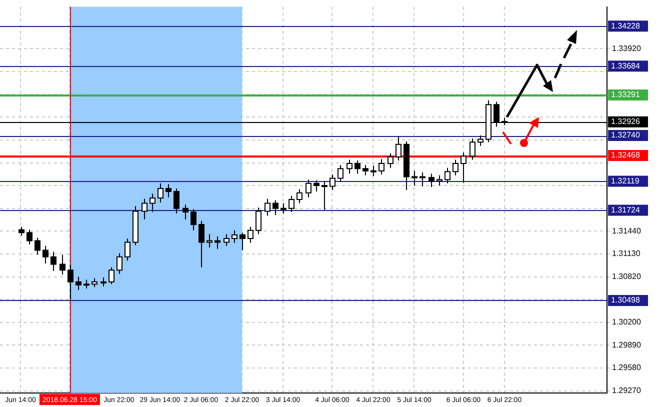 This screenshot has width=665, height=407. I want to click on y-tick-label: 1.31440, so click(627, 231).